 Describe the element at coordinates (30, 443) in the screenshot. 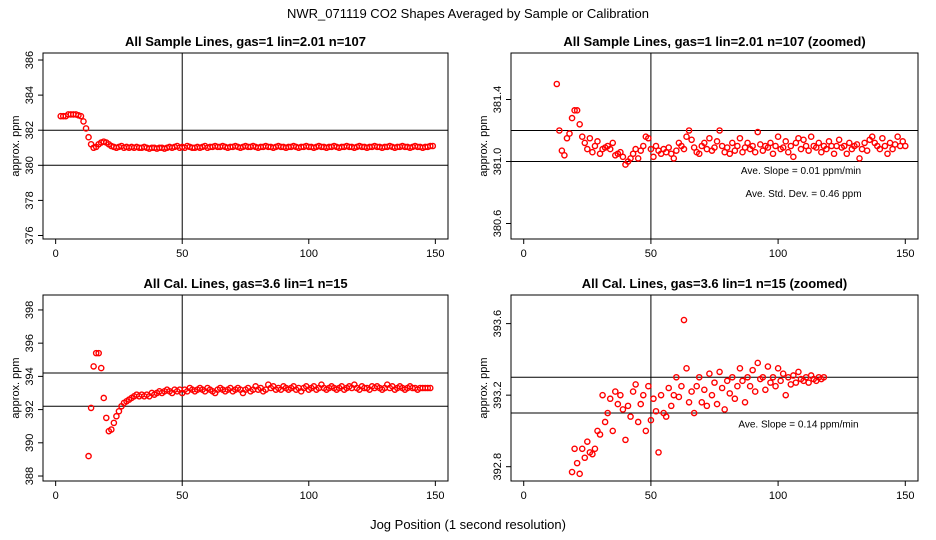

I see `y-tick-label: 390` at that location.